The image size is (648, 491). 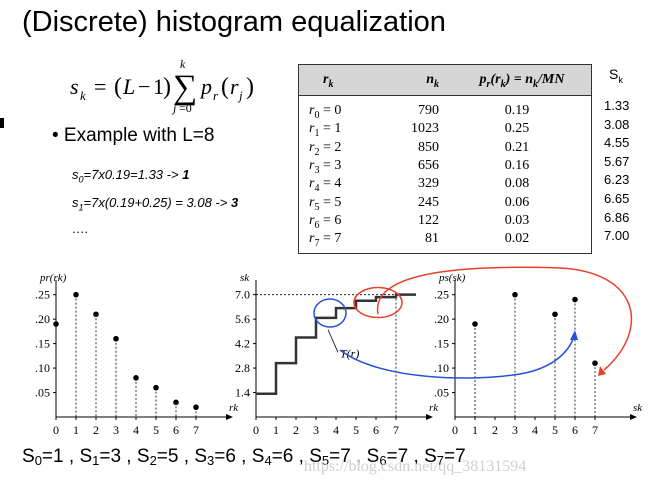 What do you see at coordinates (242, 295) in the screenshot?
I see `transform-y-tick-label: 7.0` at bounding box center [242, 295].